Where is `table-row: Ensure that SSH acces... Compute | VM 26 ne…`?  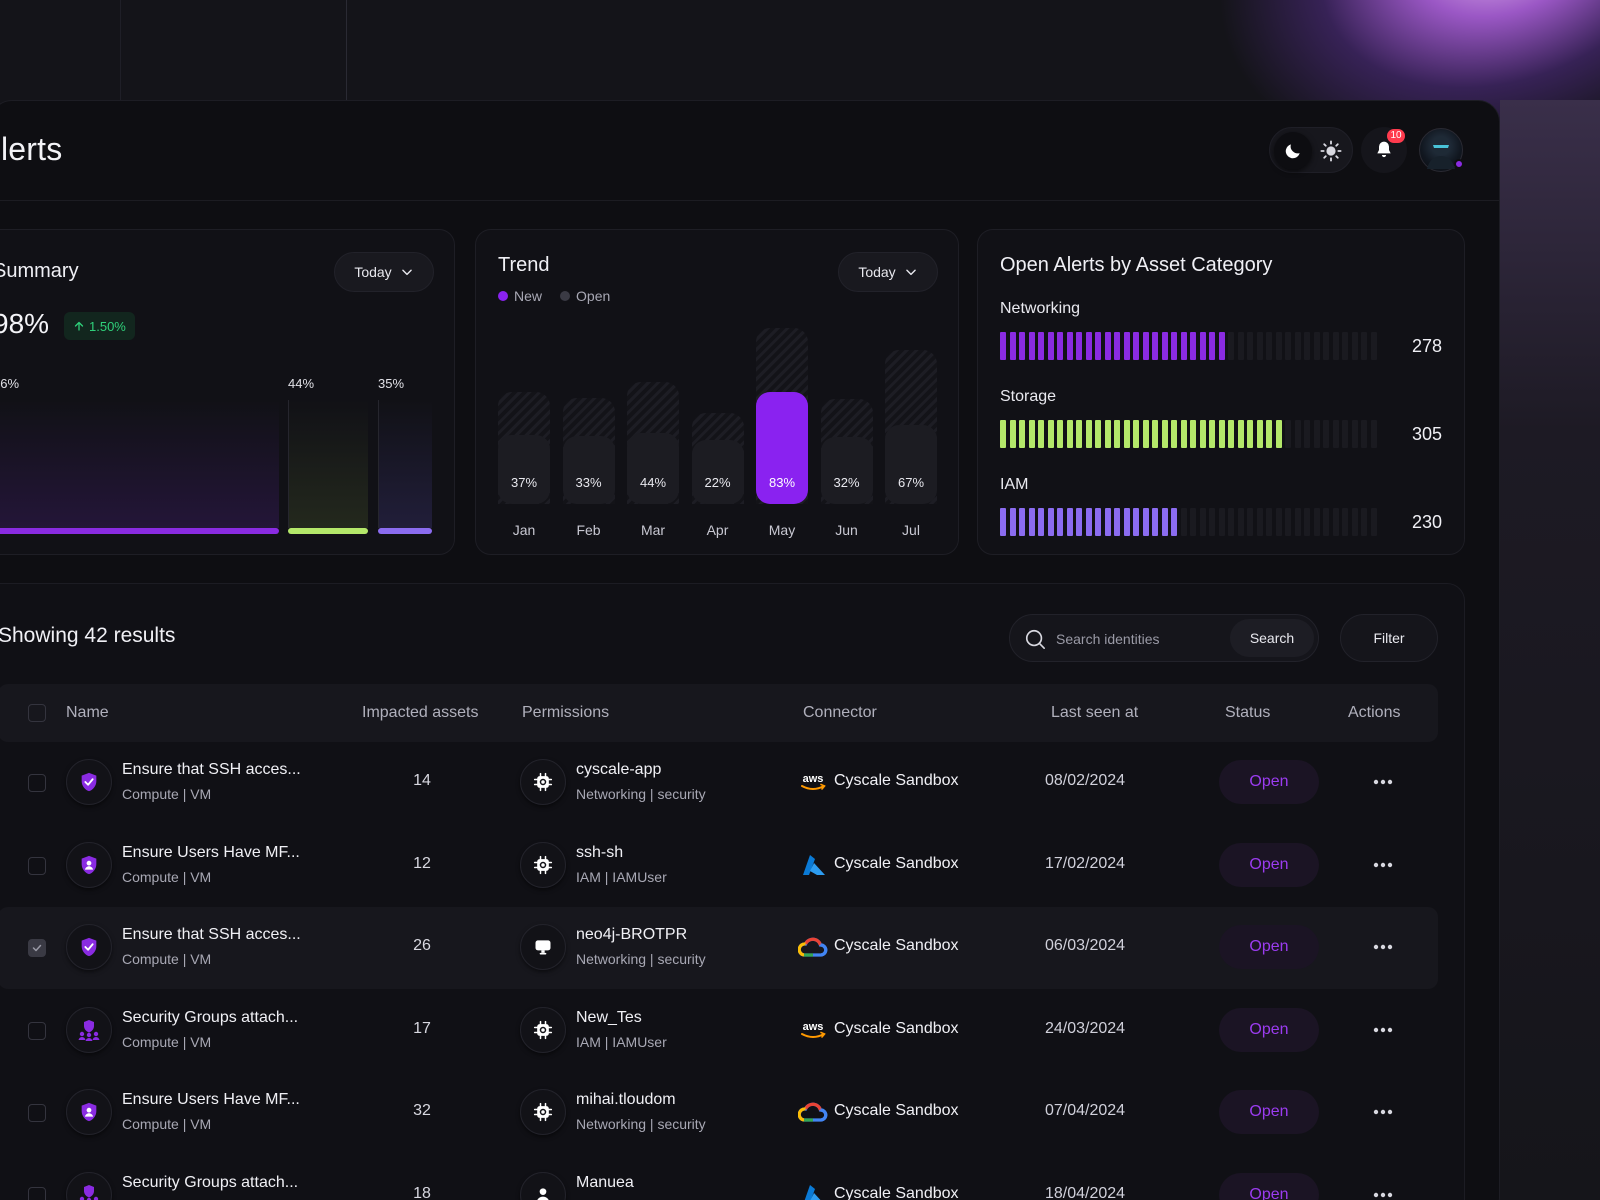
table-row: Ensure that SSH acces... Compute | VM 26 ne… is located at coordinates (719, 948).